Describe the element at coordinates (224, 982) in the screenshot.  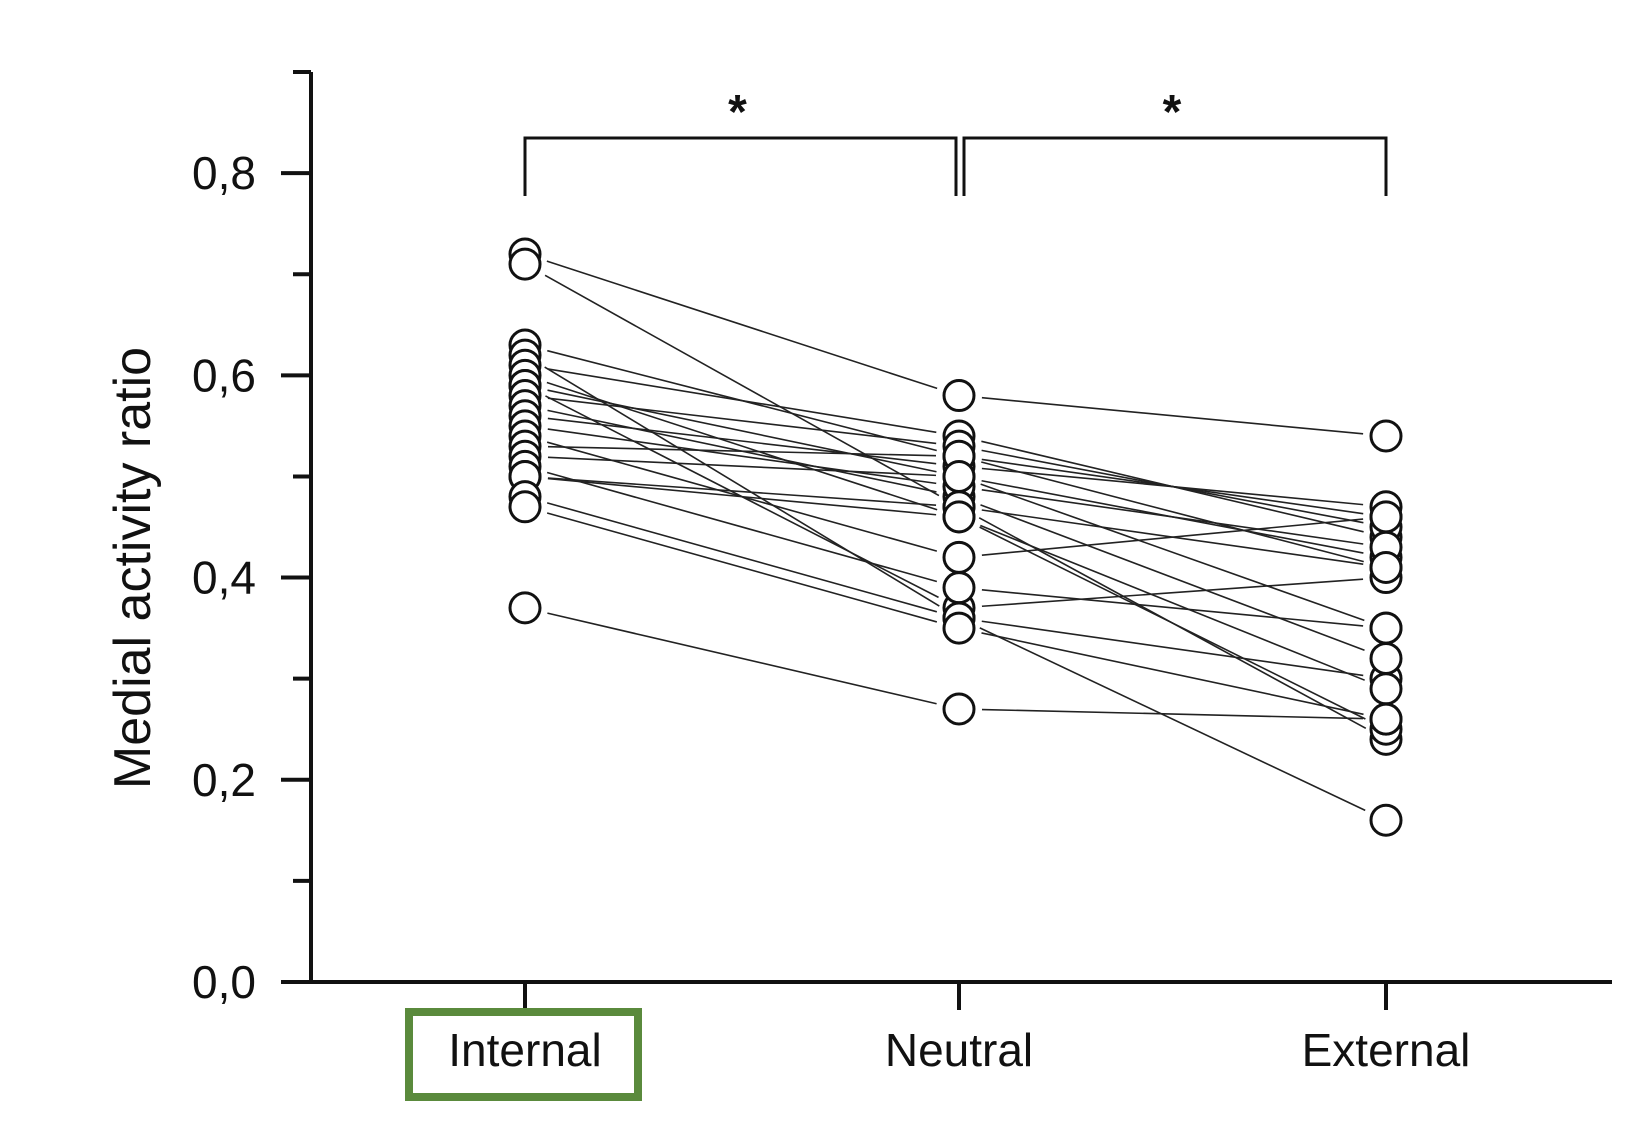
I see `y-tick-label: 0,0` at that location.